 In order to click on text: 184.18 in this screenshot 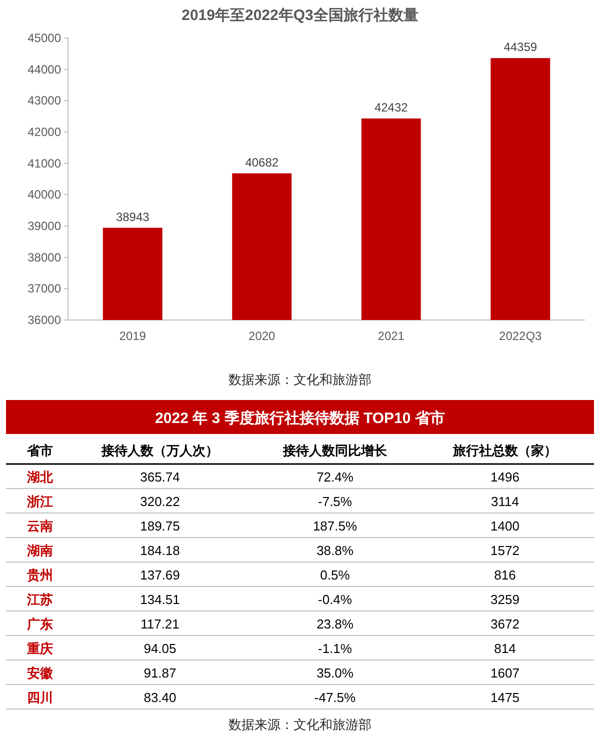, I will do `click(160, 550)`.